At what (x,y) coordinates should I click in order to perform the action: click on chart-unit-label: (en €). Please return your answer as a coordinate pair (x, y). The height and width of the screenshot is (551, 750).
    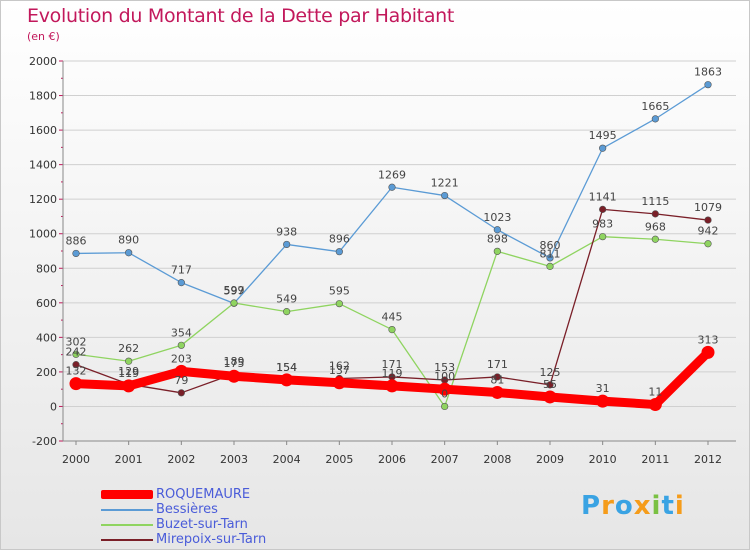
    Looking at the image, I should click on (43, 36).